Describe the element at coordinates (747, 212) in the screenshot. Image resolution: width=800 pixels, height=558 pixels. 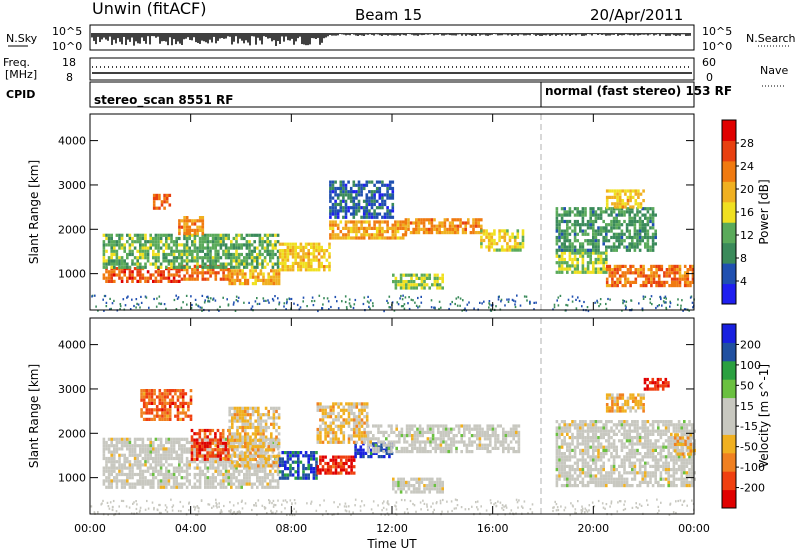
I see `colorbar-tick-label: 16` at that location.